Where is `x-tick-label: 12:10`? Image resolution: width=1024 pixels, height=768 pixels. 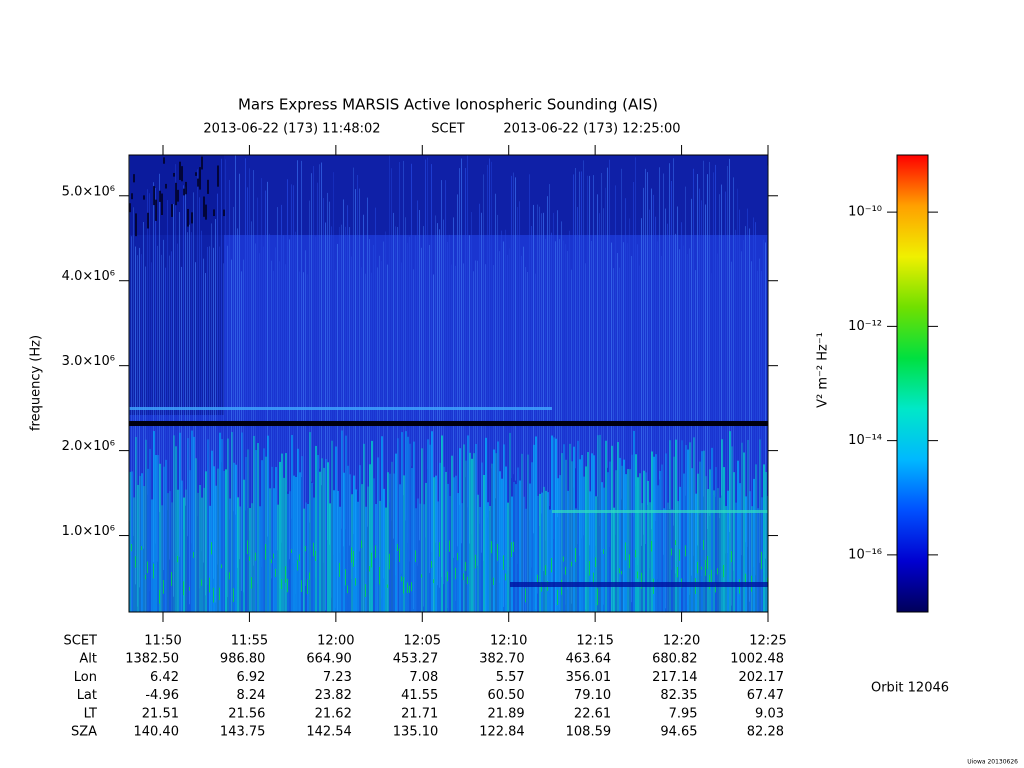 x-tick-label: 12:10 is located at coordinates (508, 641).